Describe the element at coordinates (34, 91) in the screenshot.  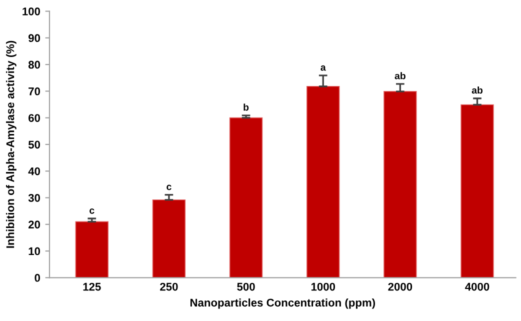
I see `y-tick-label: 70` at that location.